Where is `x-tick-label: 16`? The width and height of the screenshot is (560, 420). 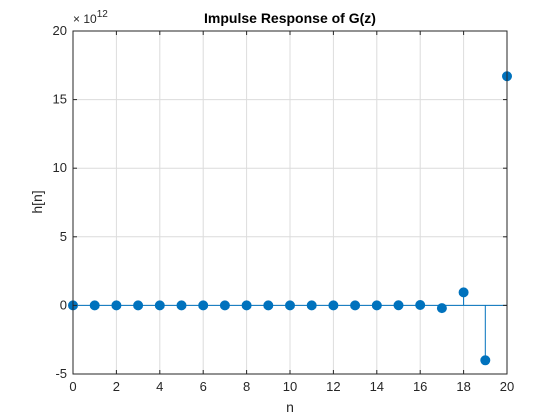 x-tick-label: 16 is located at coordinates (420, 386).